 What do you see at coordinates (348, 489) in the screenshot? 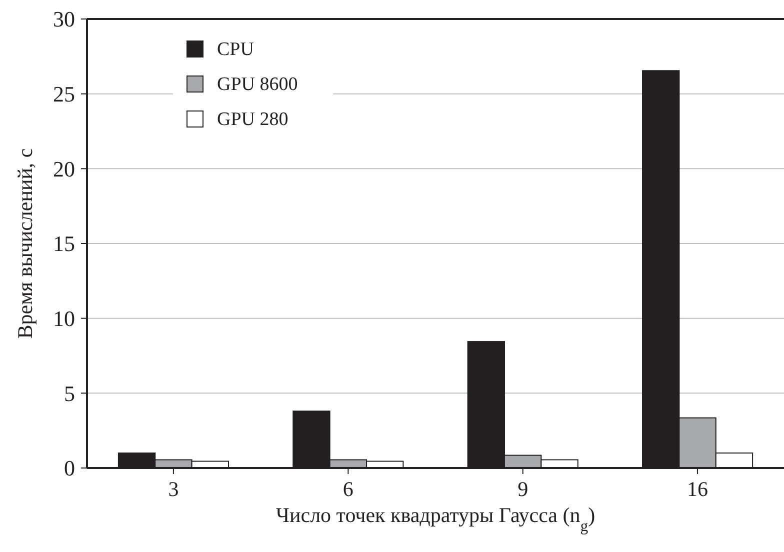
I see `x-tick-label: 6` at bounding box center [348, 489].